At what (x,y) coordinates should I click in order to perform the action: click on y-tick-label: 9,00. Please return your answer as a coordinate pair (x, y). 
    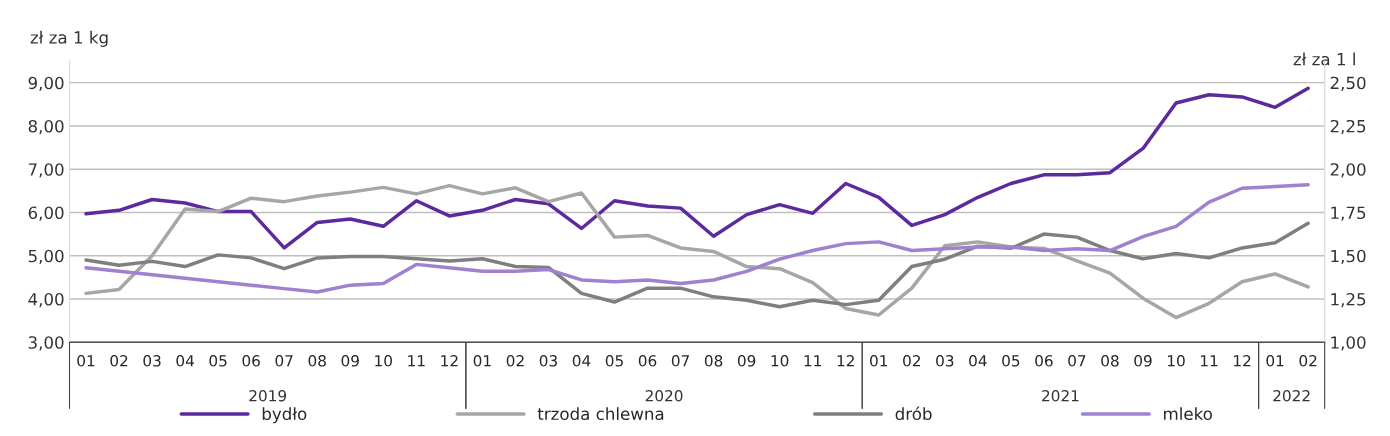
    Looking at the image, I should click on (46, 83).